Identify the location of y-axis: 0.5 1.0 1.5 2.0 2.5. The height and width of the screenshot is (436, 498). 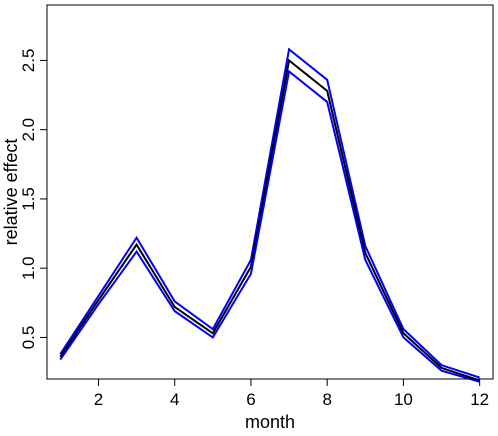
(33, 199).